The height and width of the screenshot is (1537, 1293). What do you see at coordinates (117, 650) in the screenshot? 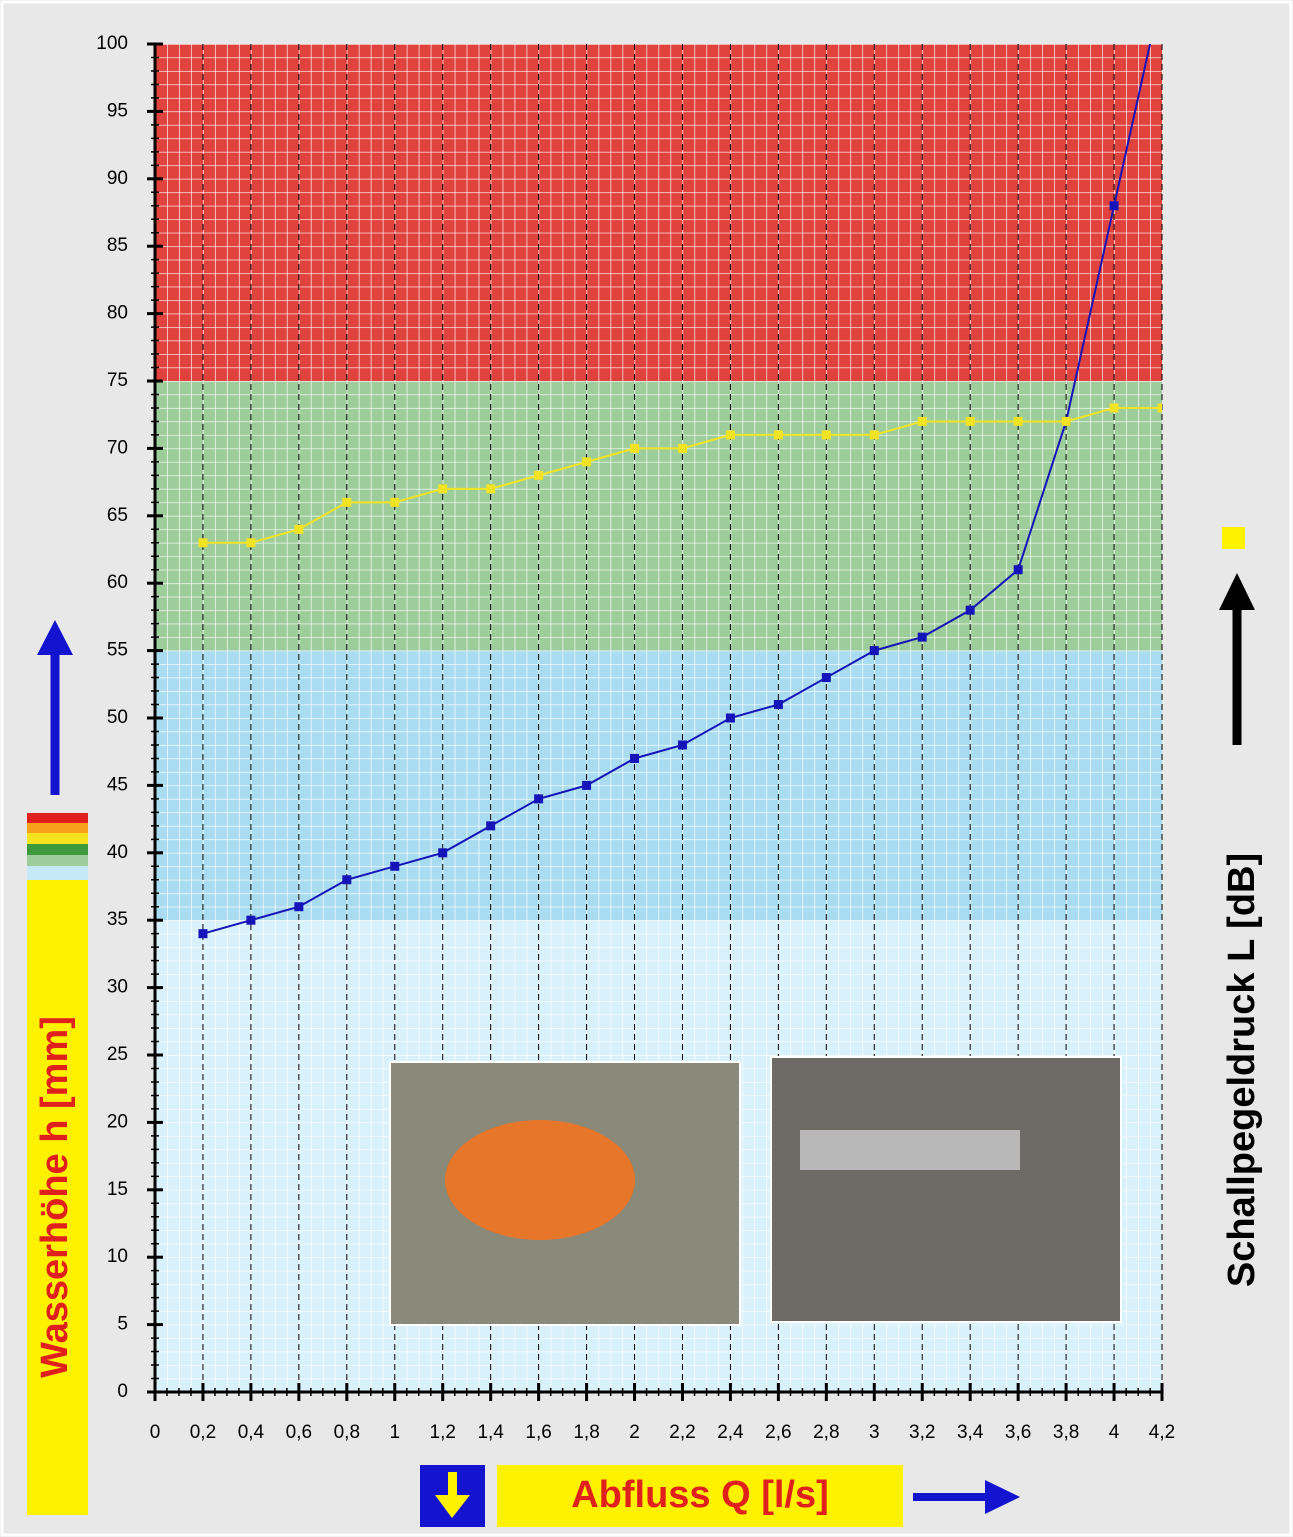
I see `y-tick-label: 55` at bounding box center [117, 650].